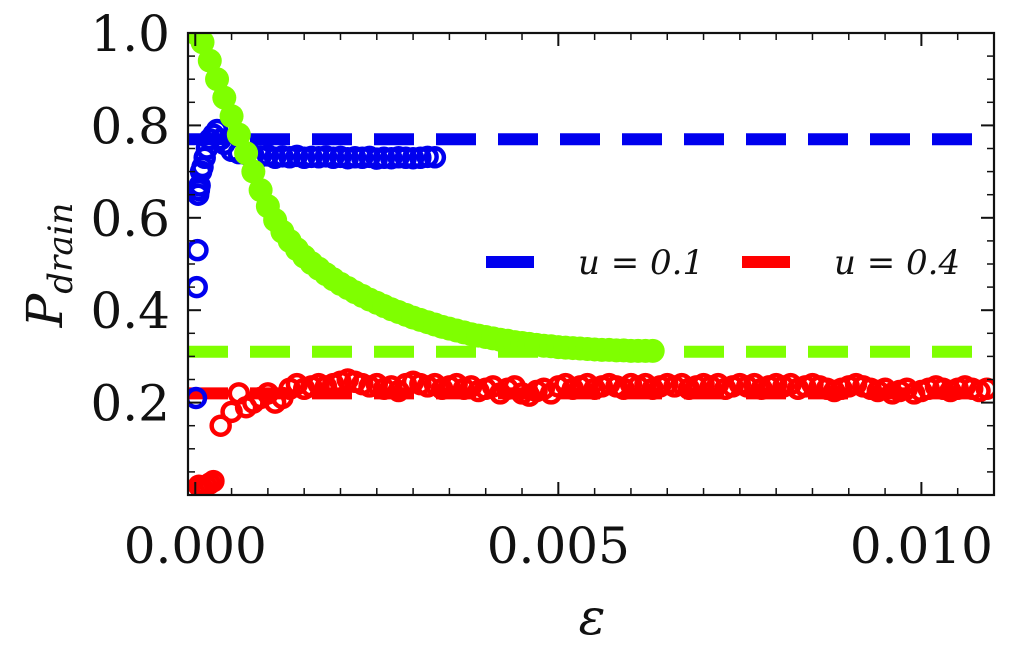 This screenshot has height=660, width=1012. Describe the element at coordinates (45, 310) in the screenshot. I see `y-axis-title-main: P` at that location.